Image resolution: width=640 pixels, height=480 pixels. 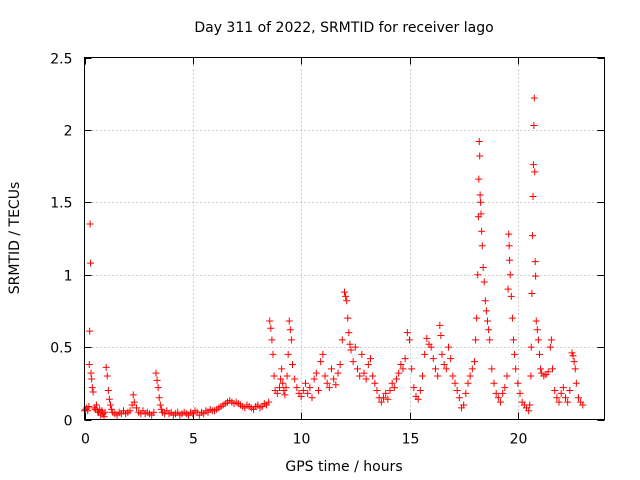 What do you see at coordinates (411, 440) in the screenshot?
I see `x-tick-label: 15` at bounding box center [411, 440].